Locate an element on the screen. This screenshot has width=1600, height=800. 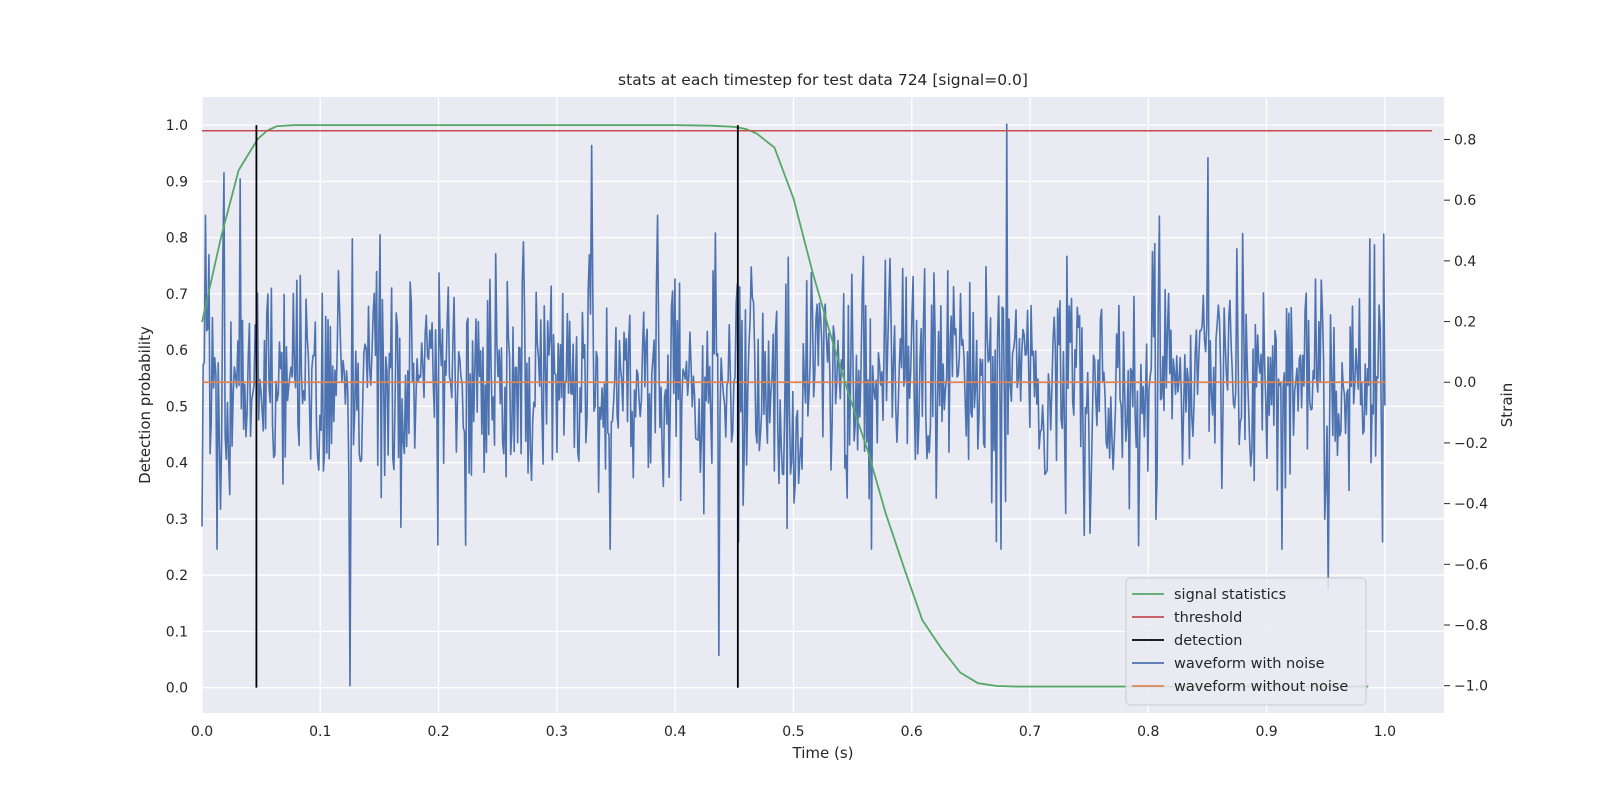
y-ticks: 0.0 0.1 0.2 0.3 0.4 0.5 0.6 0.7 0.8 0.9 1.0 is located at coordinates (177, 407).